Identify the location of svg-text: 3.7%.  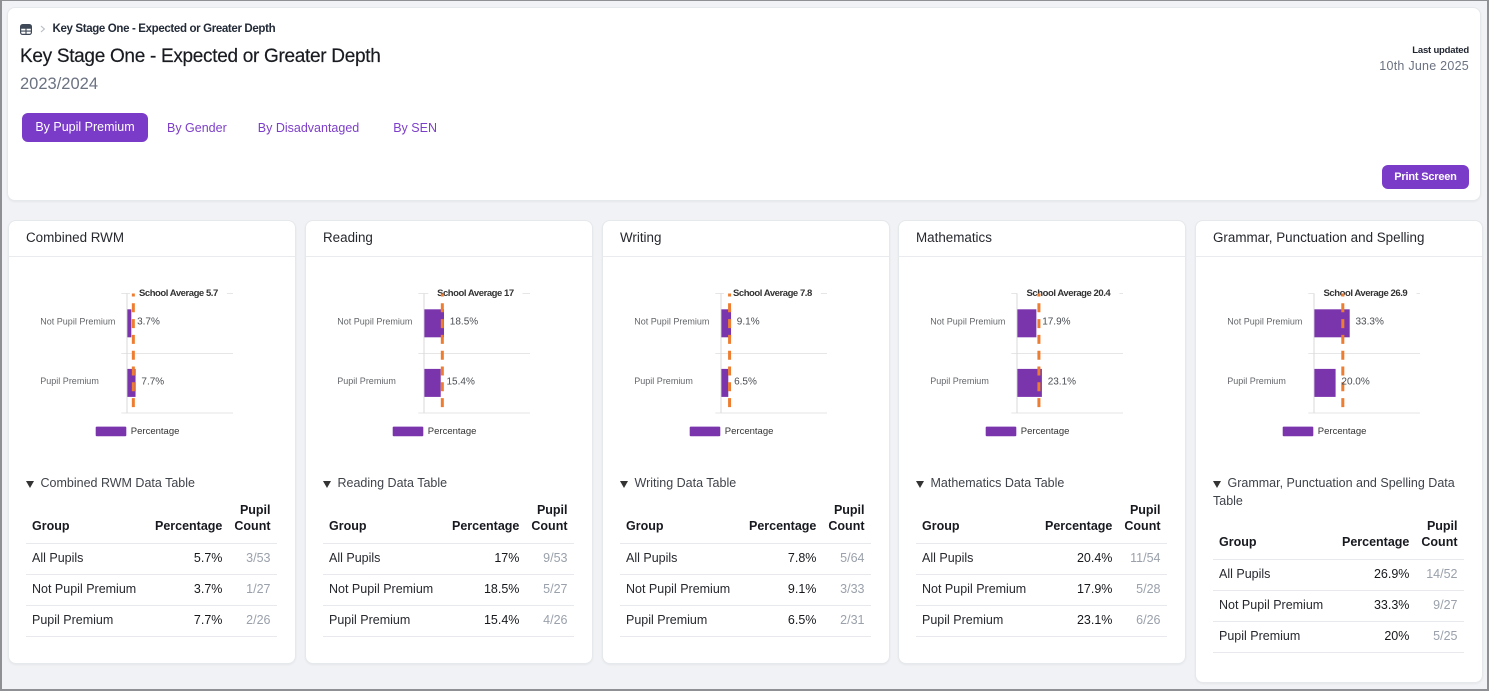
(148, 321).